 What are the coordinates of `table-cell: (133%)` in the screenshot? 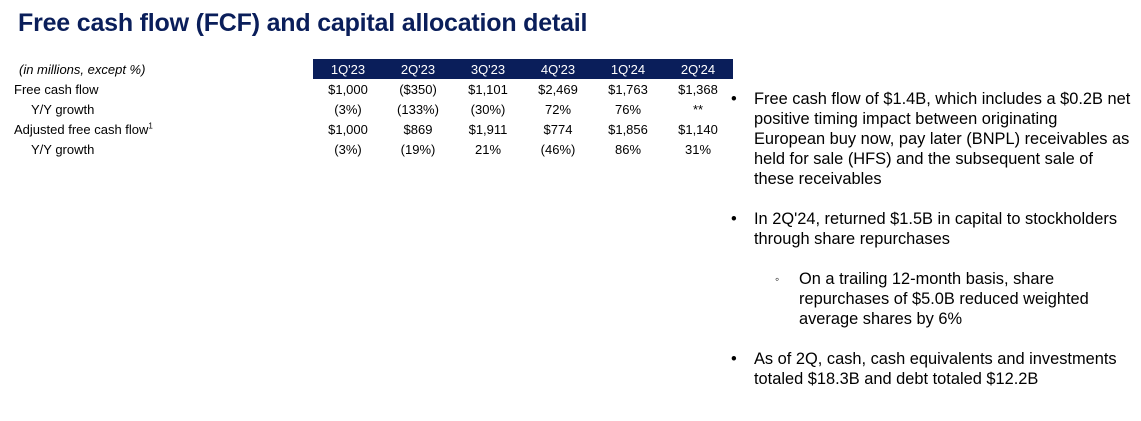 It's located at (418, 109).